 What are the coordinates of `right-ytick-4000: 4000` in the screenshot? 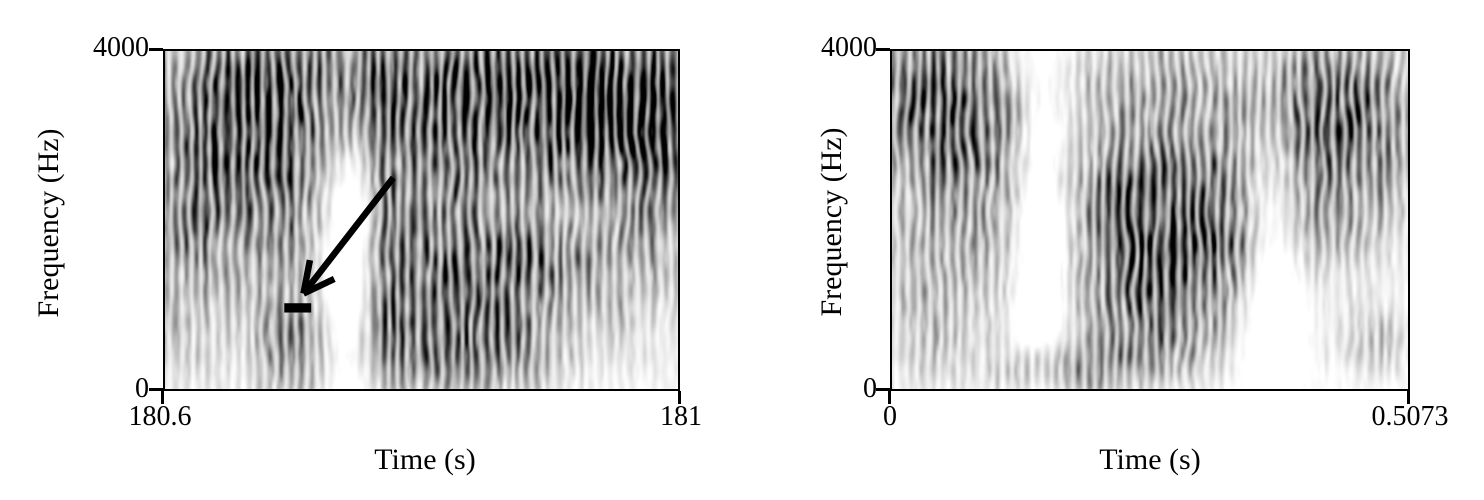 It's located at (849, 47).